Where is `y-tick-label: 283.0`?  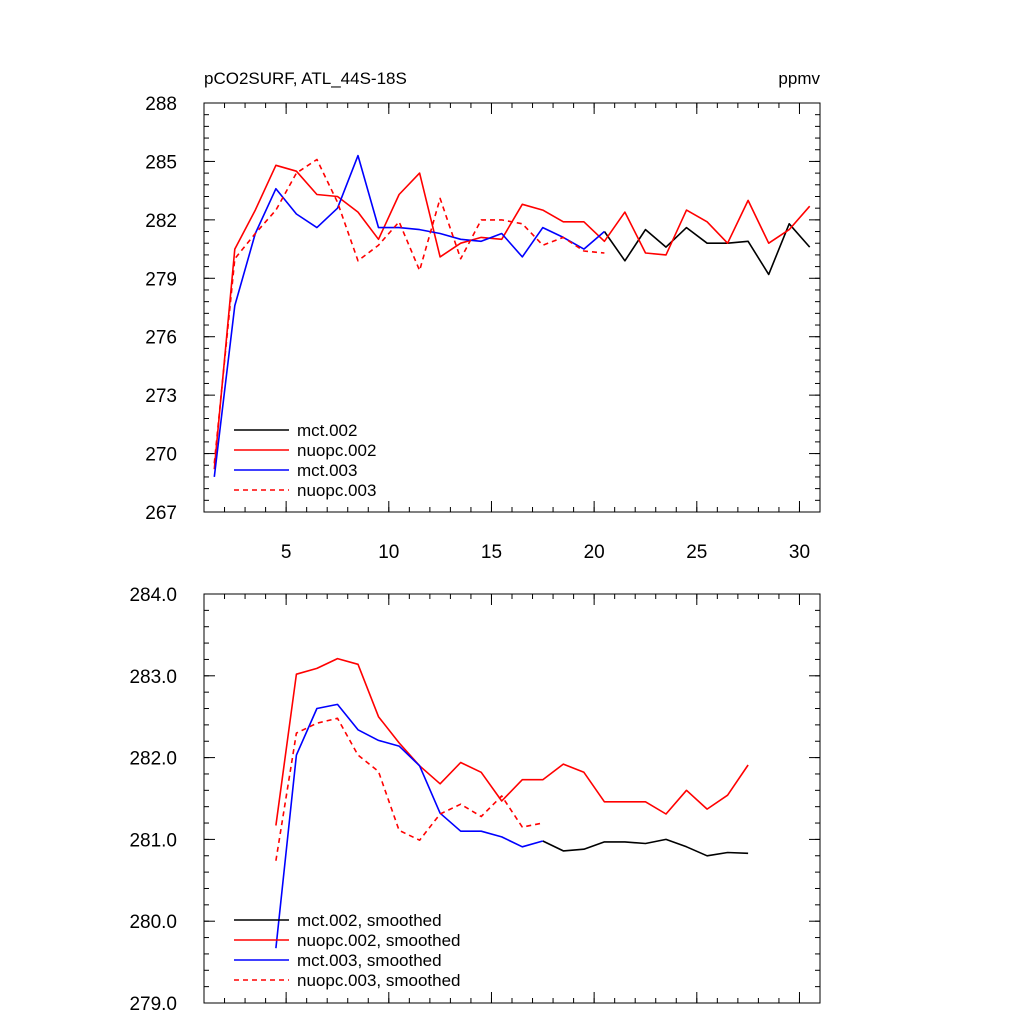
y-tick-label: 283.0 is located at coordinates (153, 677).